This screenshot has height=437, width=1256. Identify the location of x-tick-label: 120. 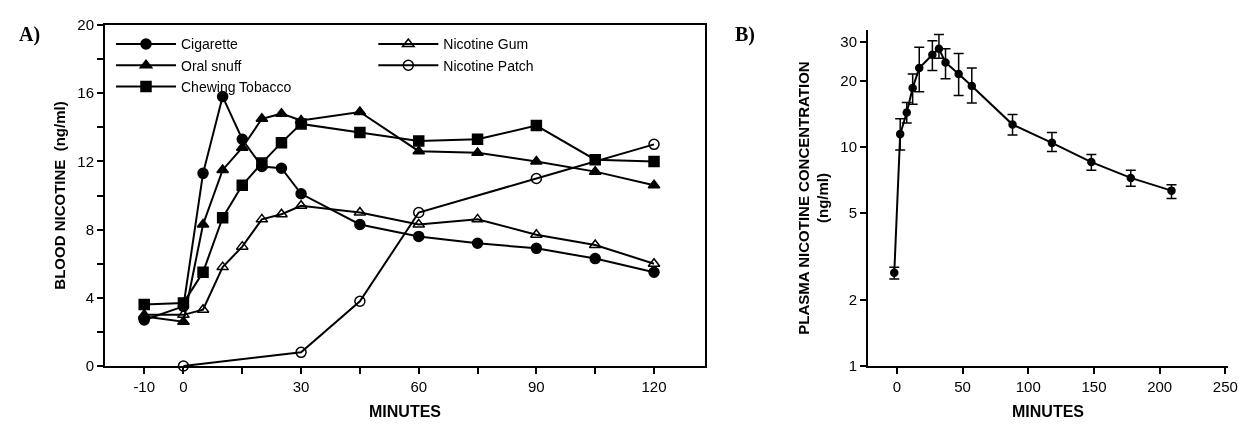
(654, 386).